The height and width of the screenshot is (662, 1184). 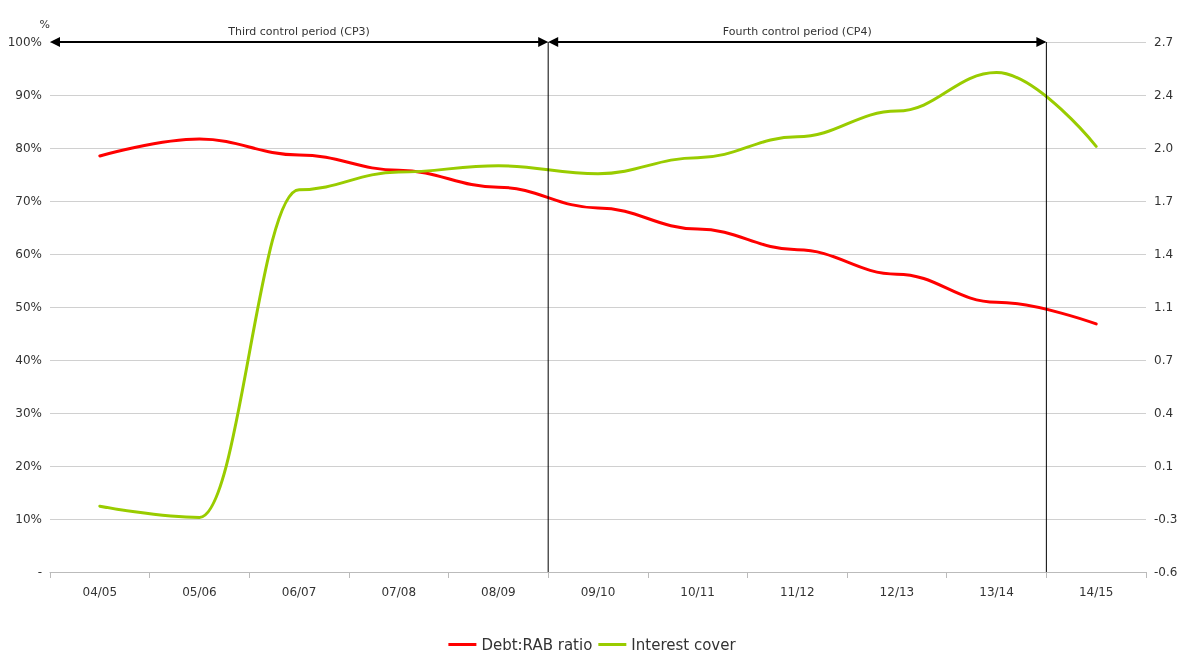 What do you see at coordinates (299, 592) in the screenshot?
I see `x-tick-label: 06/07` at bounding box center [299, 592].